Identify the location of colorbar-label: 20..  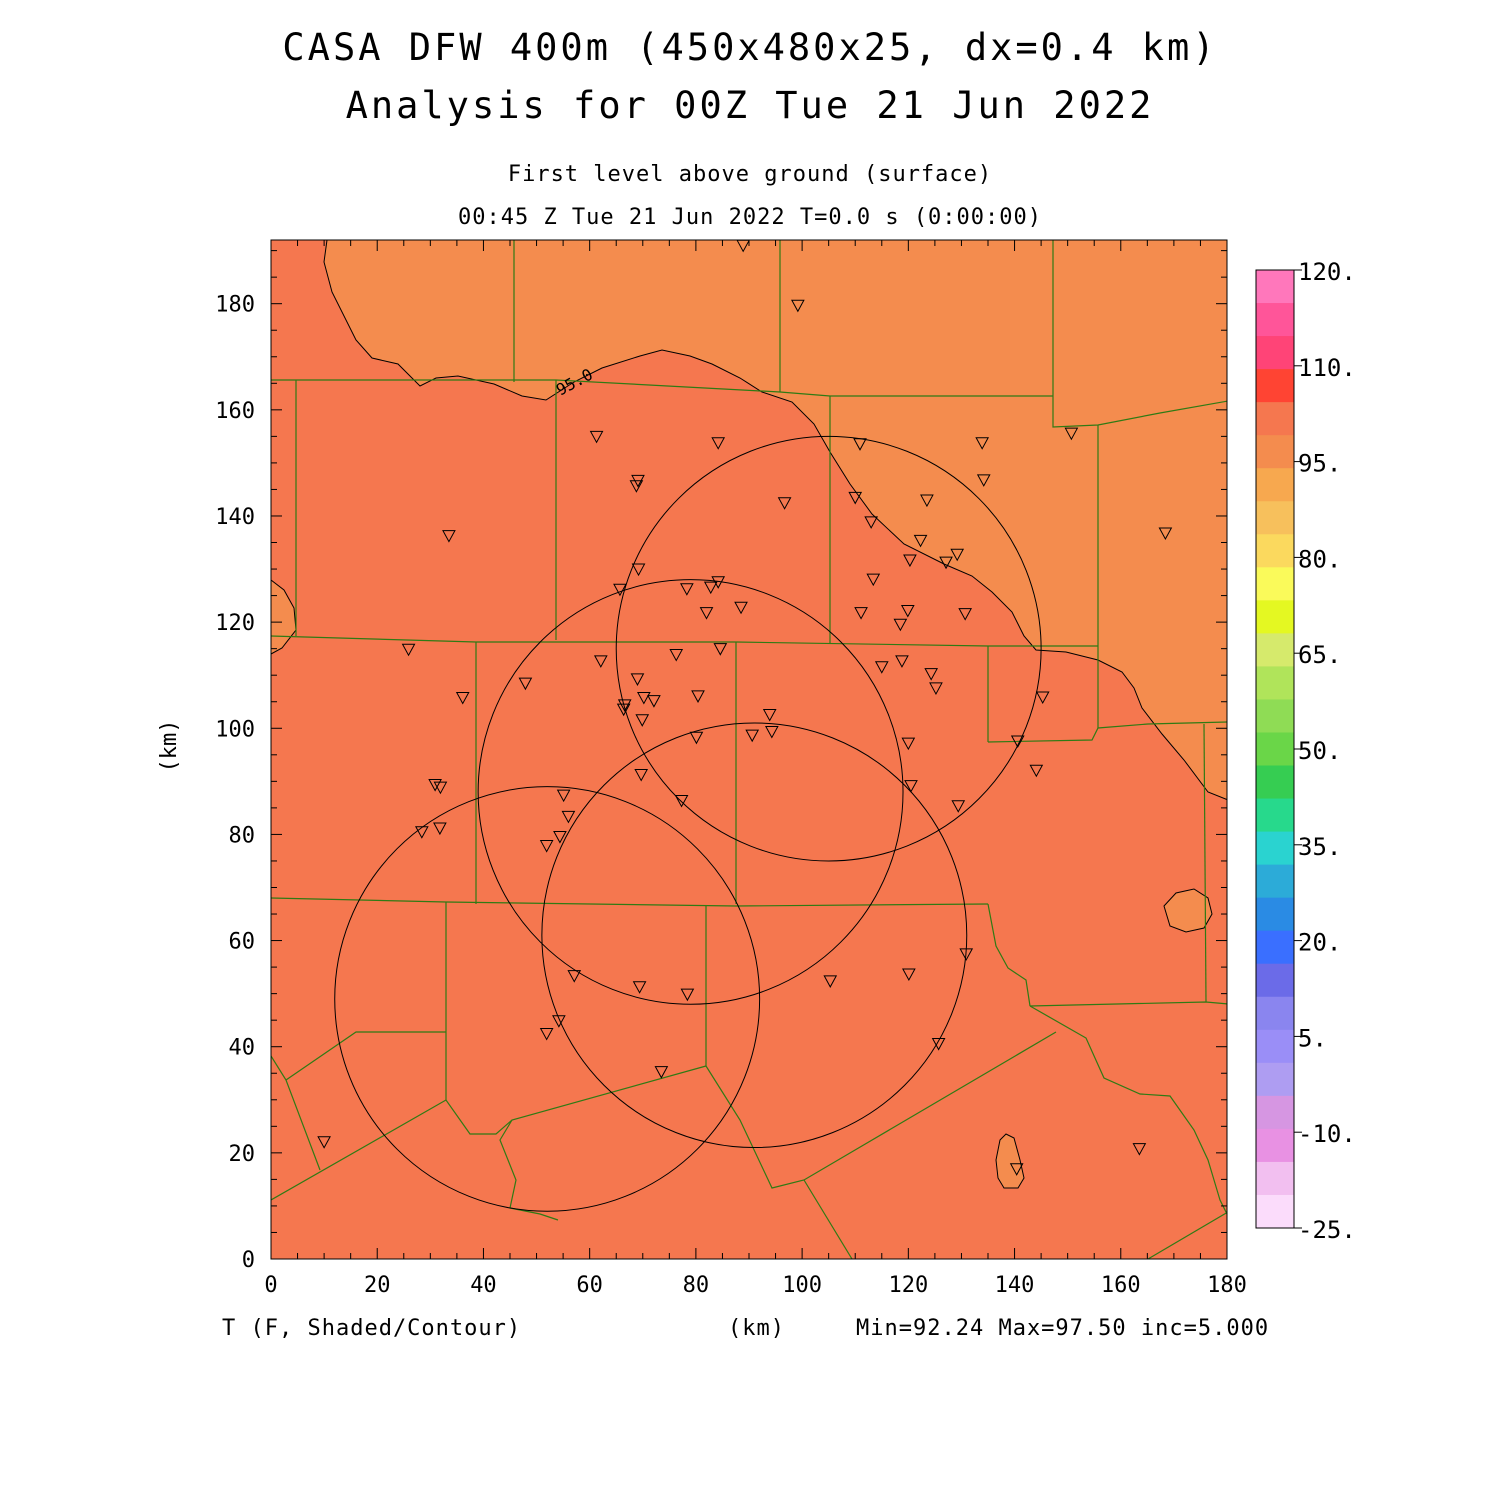
(1319, 943).